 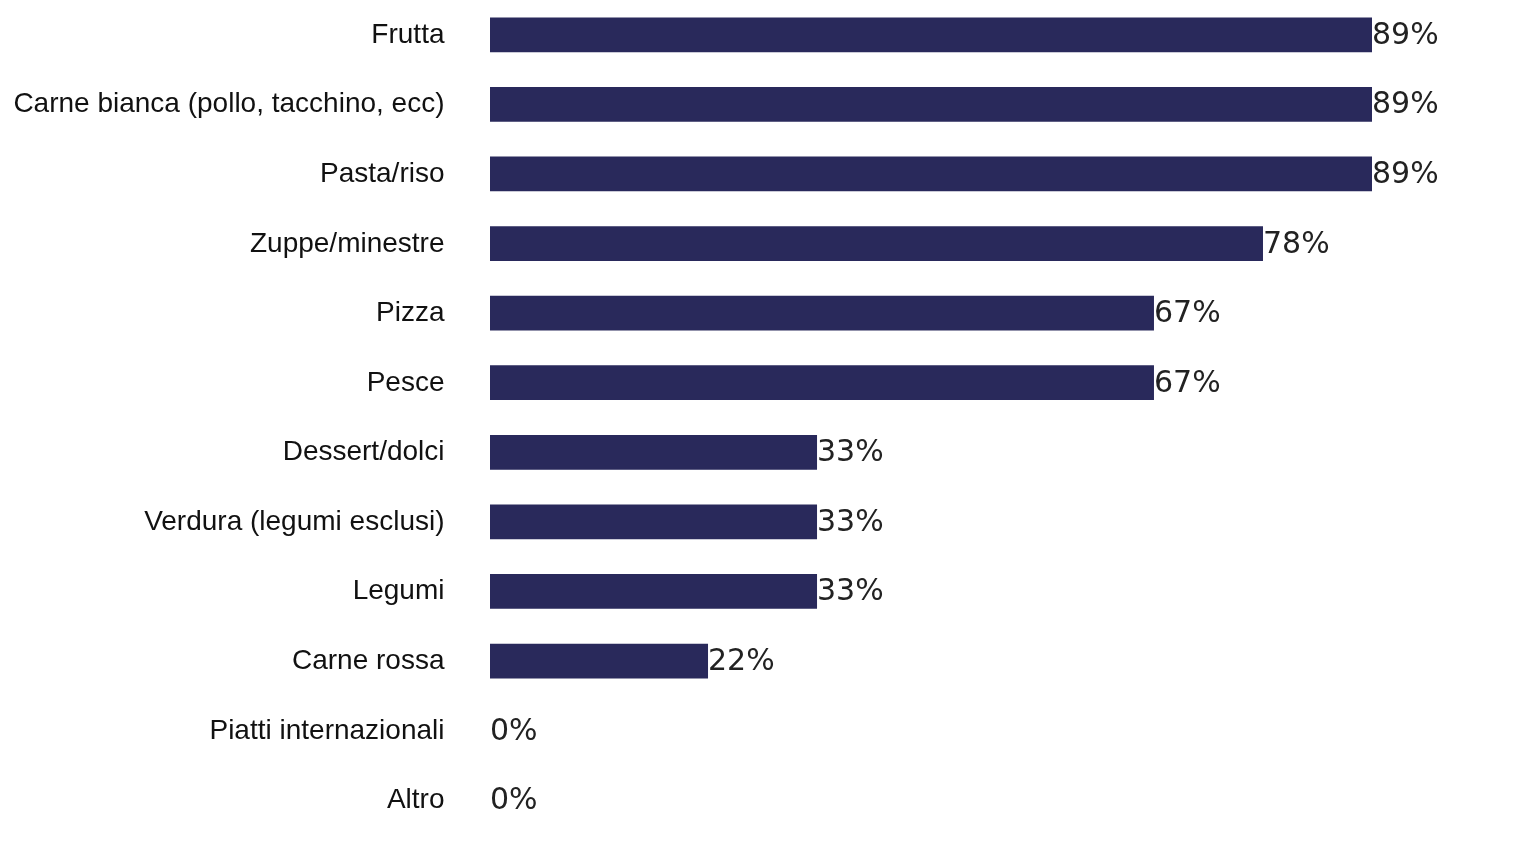 I want to click on y-tick-label: Pasta/riso, so click(x=382, y=172).